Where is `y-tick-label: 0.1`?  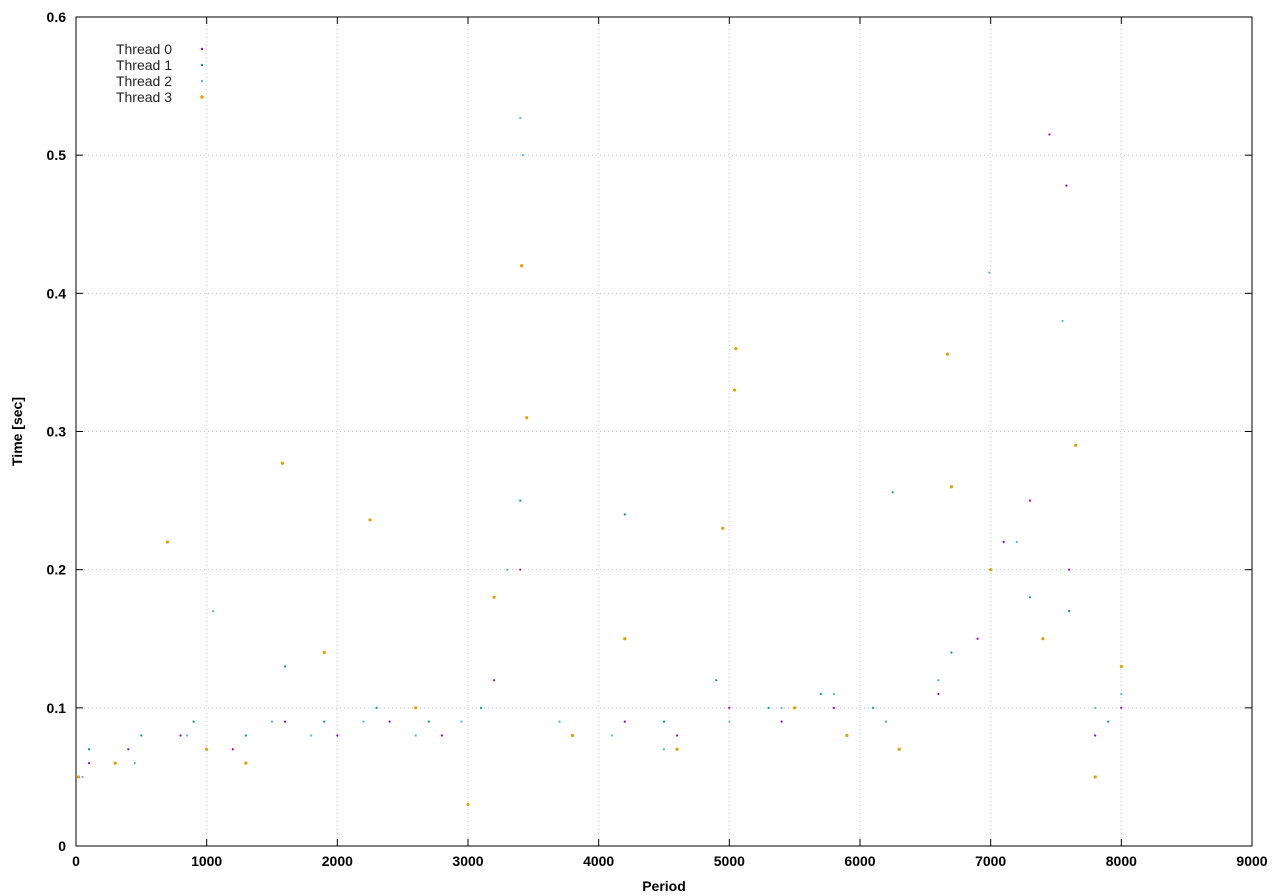 y-tick-label: 0.1 is located at coordinates (57, 708).